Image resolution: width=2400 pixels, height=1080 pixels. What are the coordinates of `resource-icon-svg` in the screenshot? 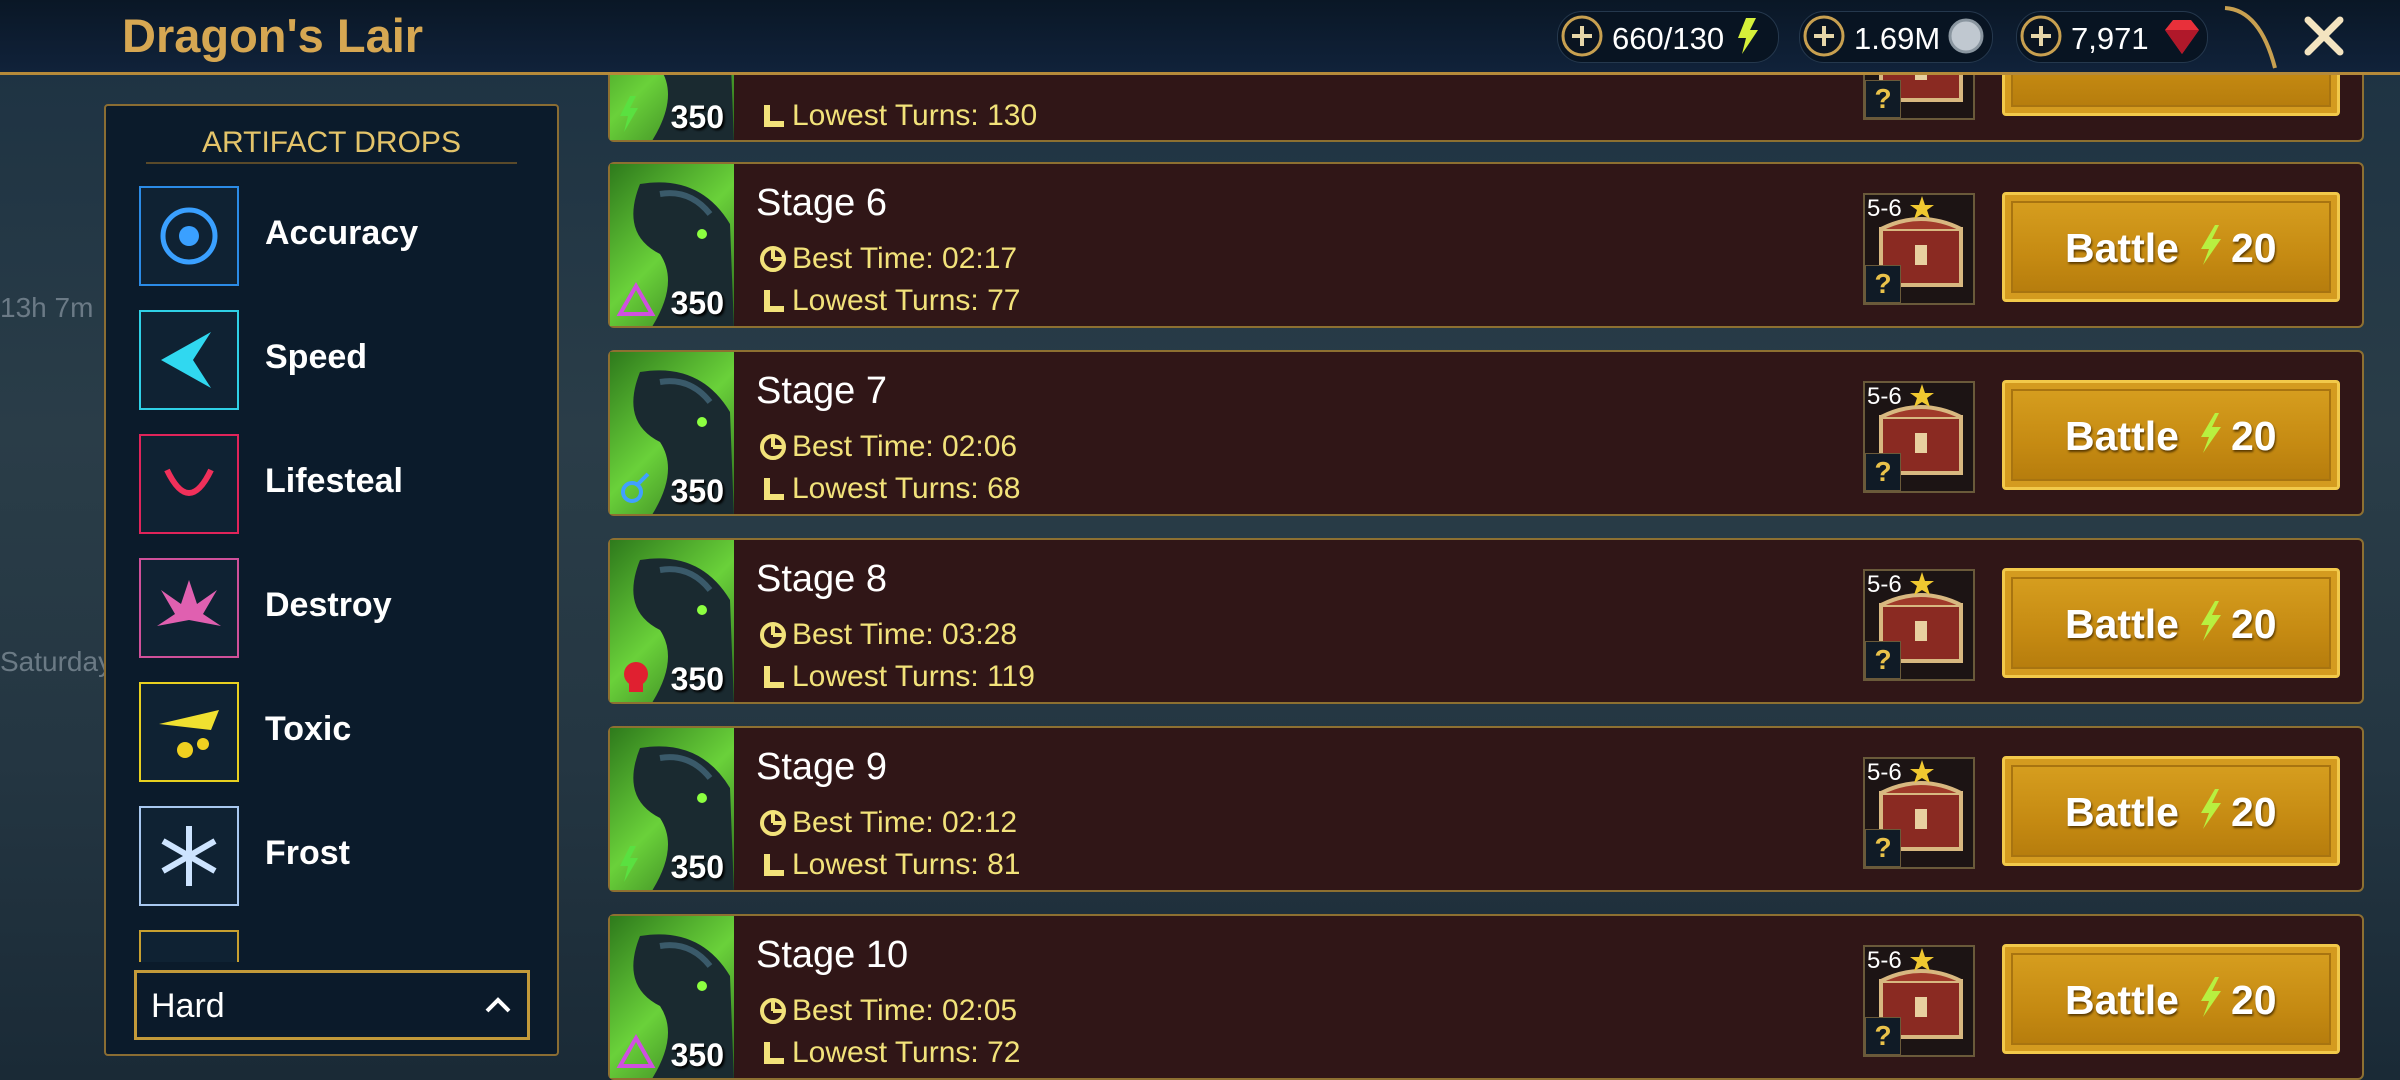 It's located at (1966, 36).